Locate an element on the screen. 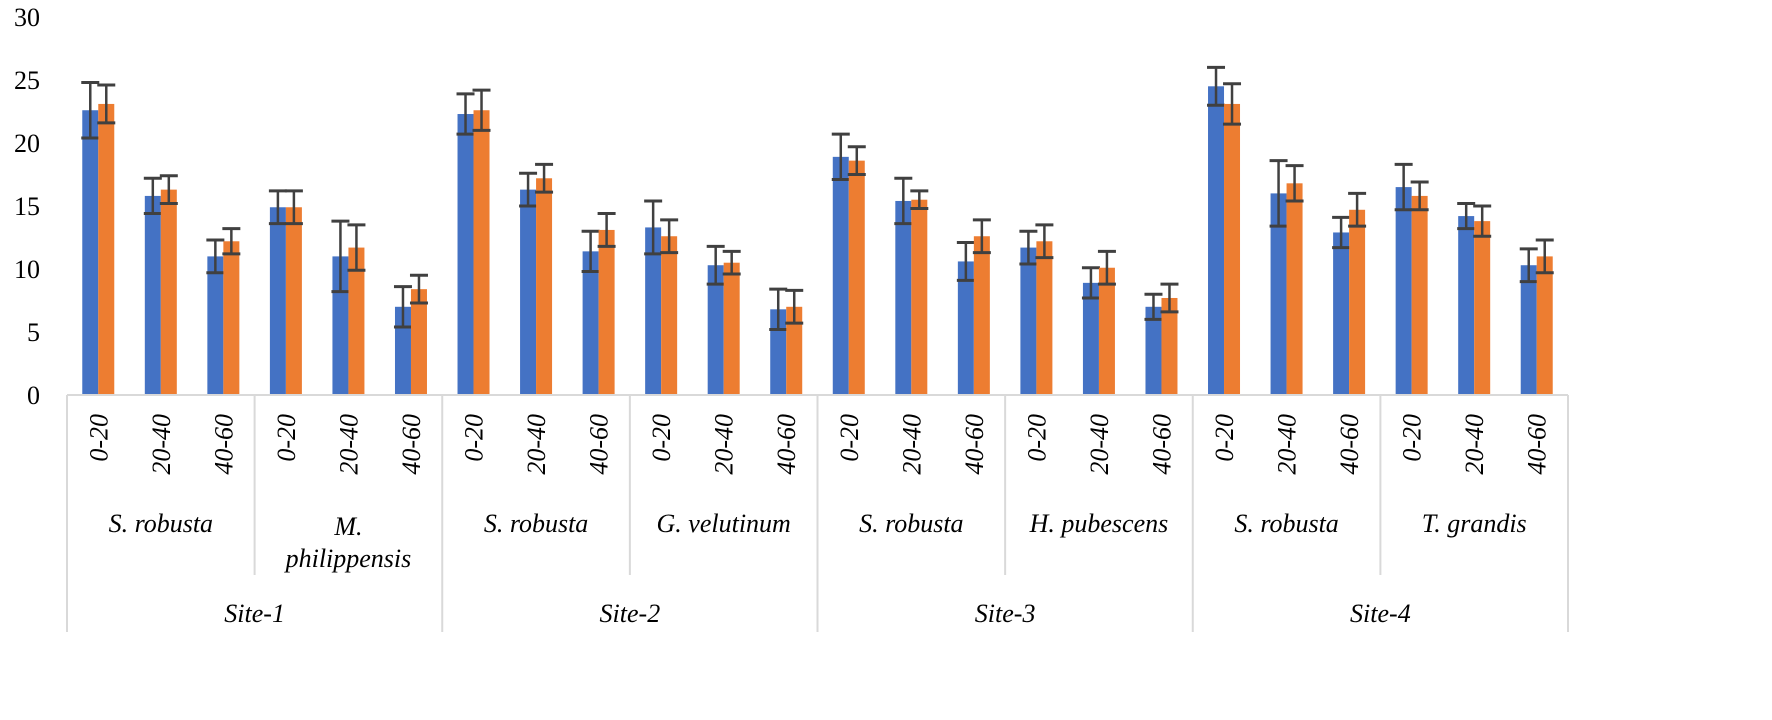 The image size is (1772, 720). site-label: Site-2 is located at coordinates (630, 613).